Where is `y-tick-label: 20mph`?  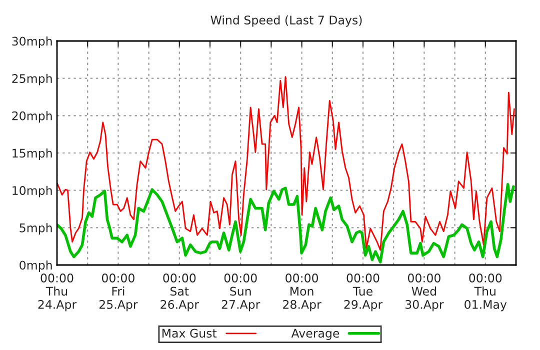 y-tick-label: 20mph is located at coordinates (32, 117).